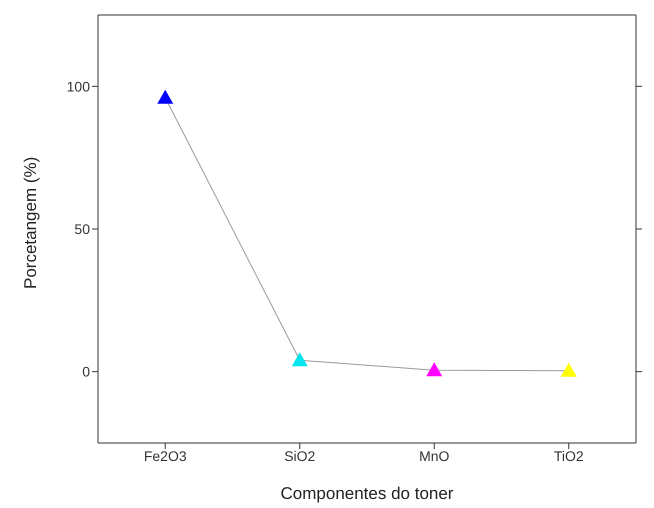 This screenshot has width=654, height=508. What do you see at coordinates (30, 222) in the screenshot?
I see `y-axis-title: Porcetangem (%)` at bounding box center [30, 222].